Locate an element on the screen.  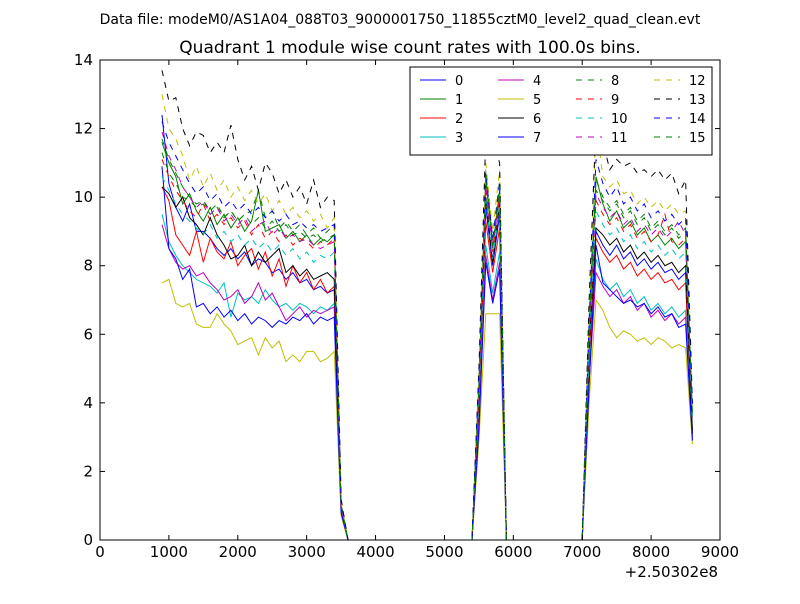
y-tick-label: 12 is located at coordinates (83, 129).